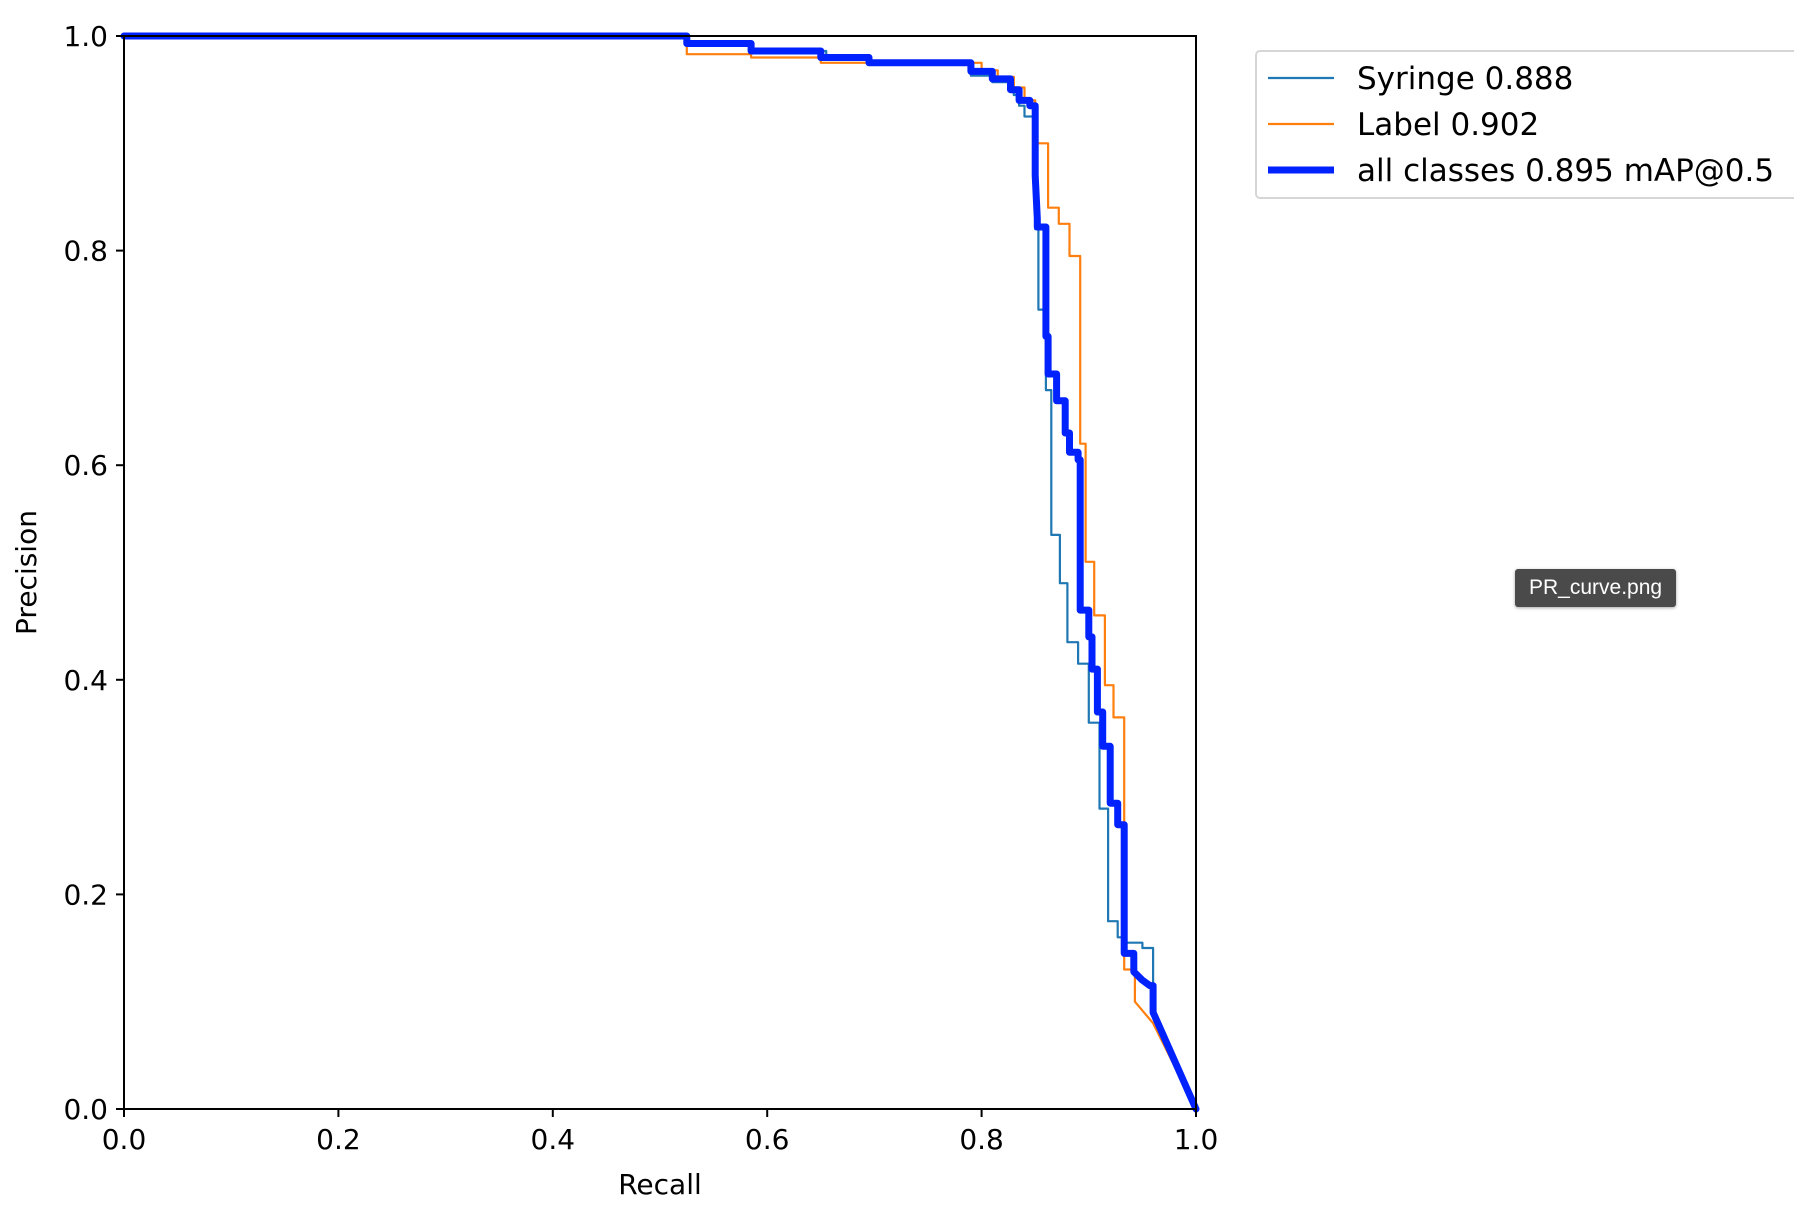 Image resolution: width=1794 pixels, height=1220 pixels. What do you see at coordinates (660, 1184) in the screenshot?
I see `x-axis-label: Recall` at bounding box center [660, 1184].